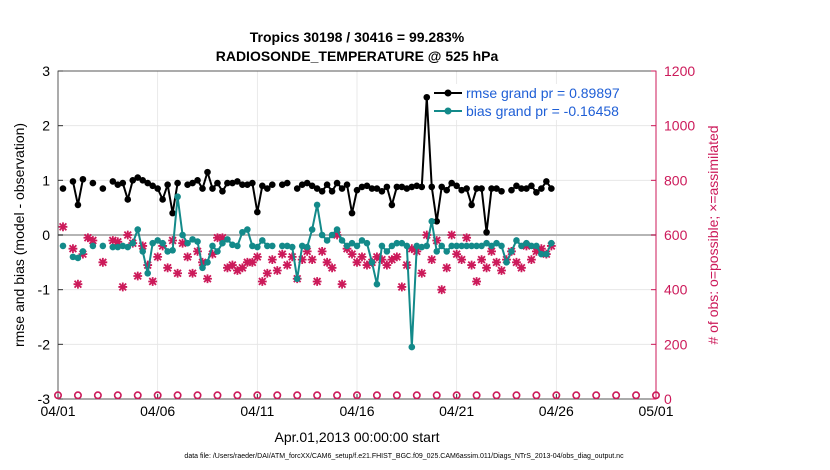 The height and width of the screenshot is (470, 830). Describe the element at coordinates (46, 180) in the screenshot. I see `y-tick-label: 1` at that location.